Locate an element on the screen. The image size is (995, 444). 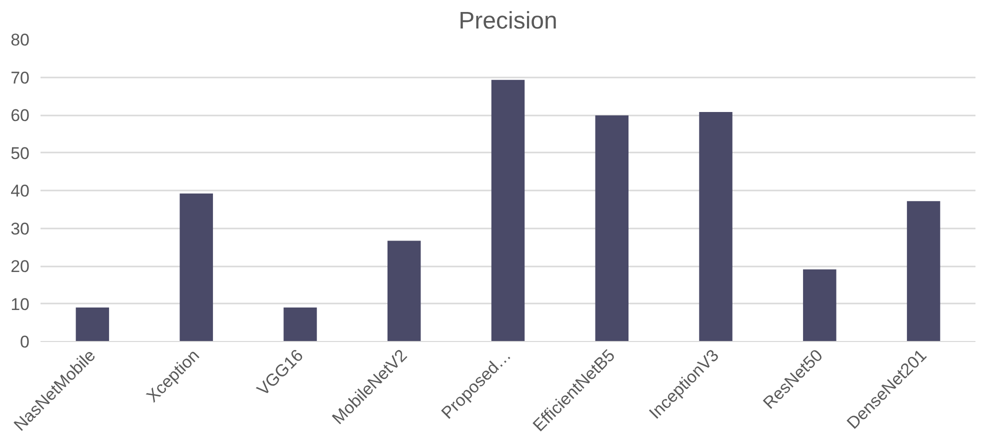
chart-title: Precision is located at coordinates (508, 21).